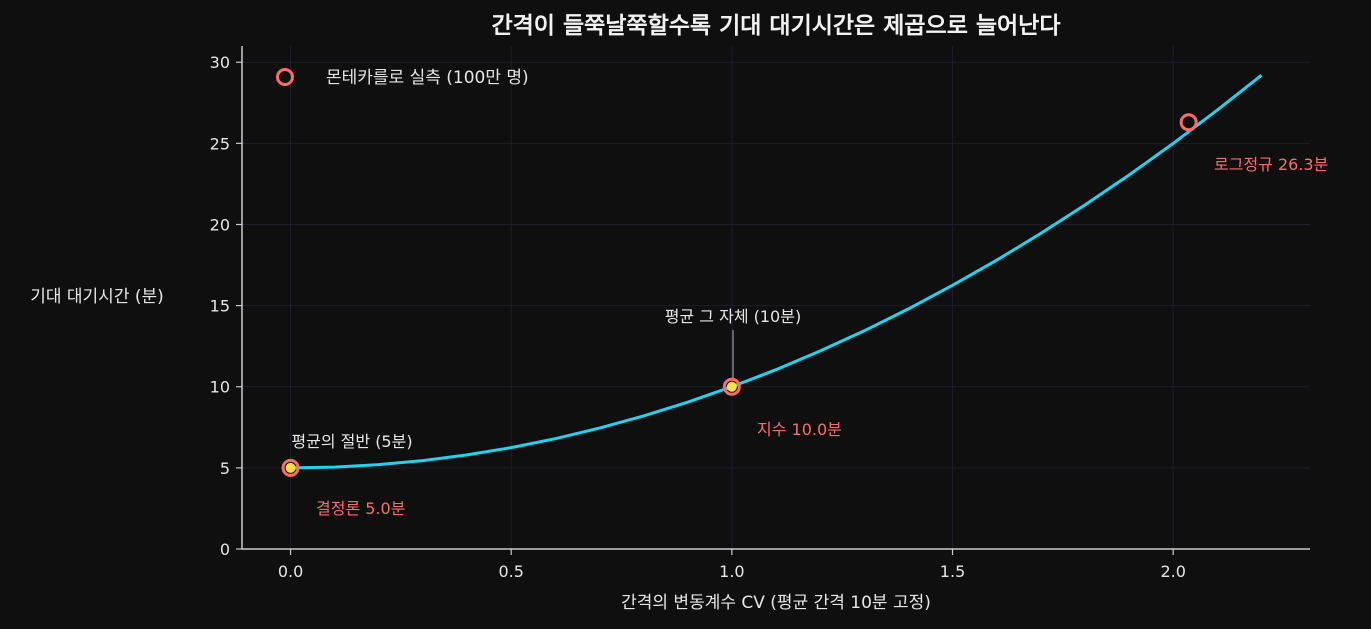 The image size is (1371, 629). Describe the element at coordinates (220, 224) in the screenshot. I see `y-tick-label: 20` at that location.